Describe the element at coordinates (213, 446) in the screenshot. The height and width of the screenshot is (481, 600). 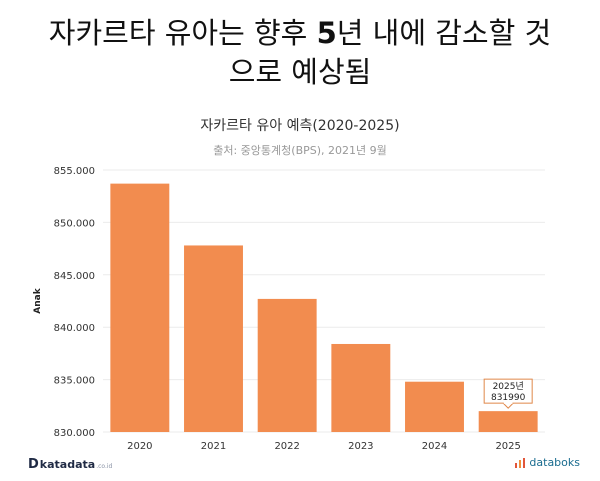
I see `x-tick-label: 2021` at that location.